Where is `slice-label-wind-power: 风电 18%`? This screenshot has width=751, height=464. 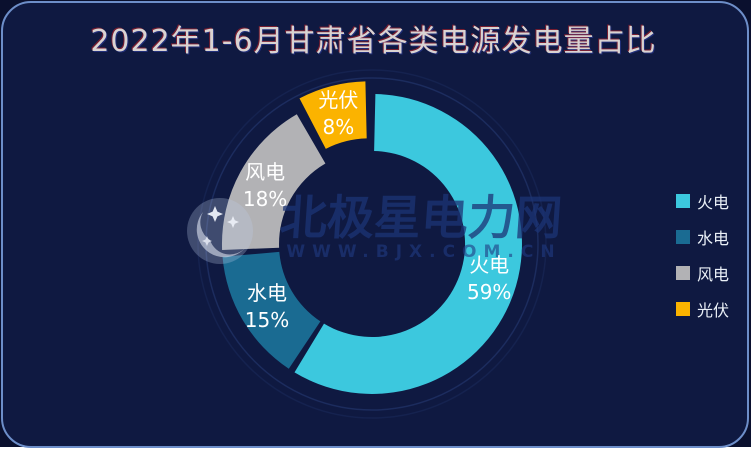 slice-label-wind-power: 风电 18% is located at coordinates (265, 185).